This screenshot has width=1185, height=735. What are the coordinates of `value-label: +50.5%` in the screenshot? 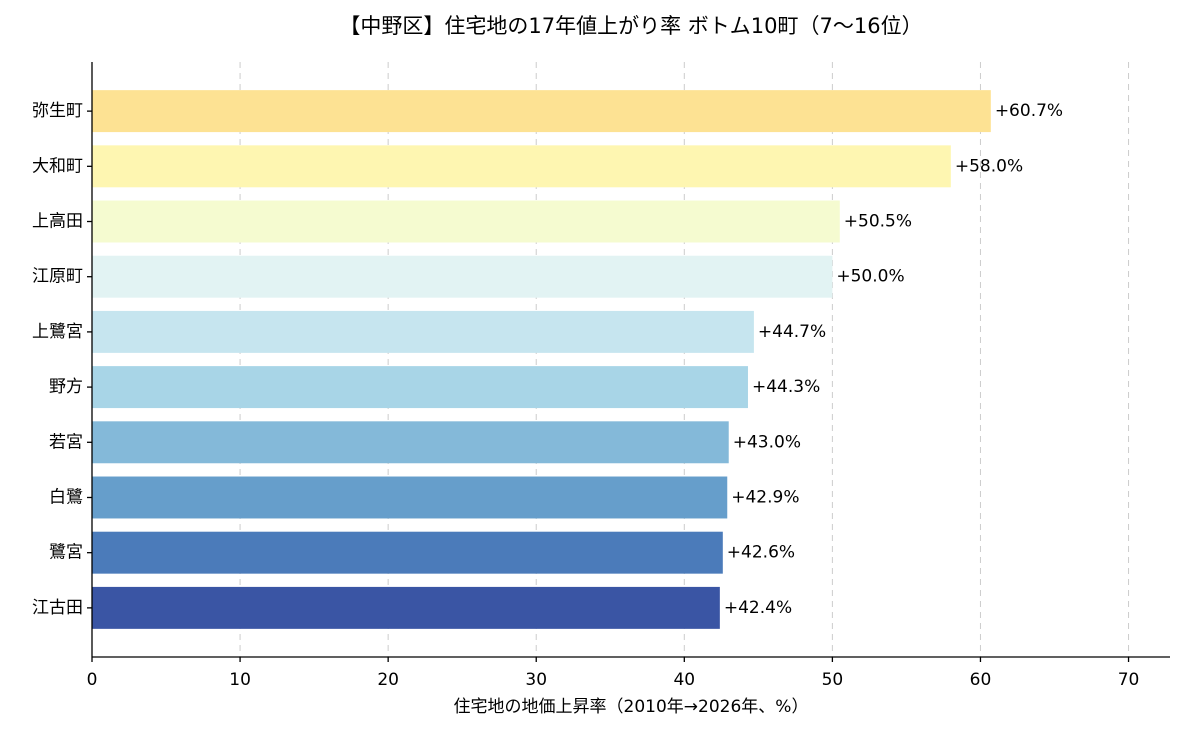 It's located at (878, 222).